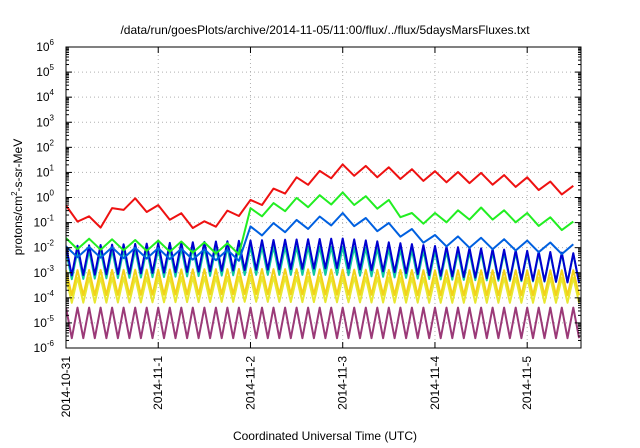  What do you see at coordinates (52, 167) in the screenshot?
I see `y-tick-label-exp: 1` at bounding box center [52, 167].